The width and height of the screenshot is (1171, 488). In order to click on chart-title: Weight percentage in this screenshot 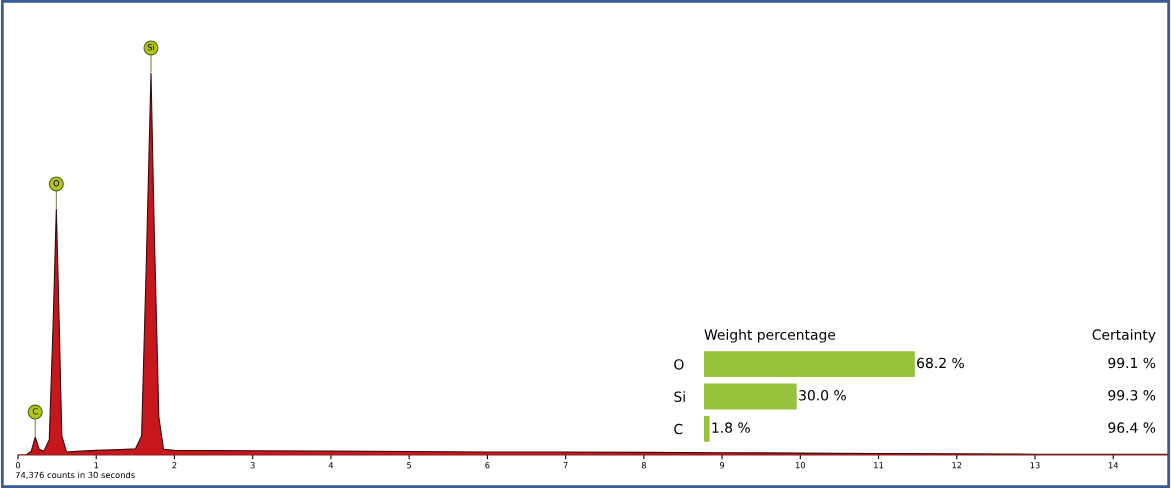, I will do `click(770, 336)`.